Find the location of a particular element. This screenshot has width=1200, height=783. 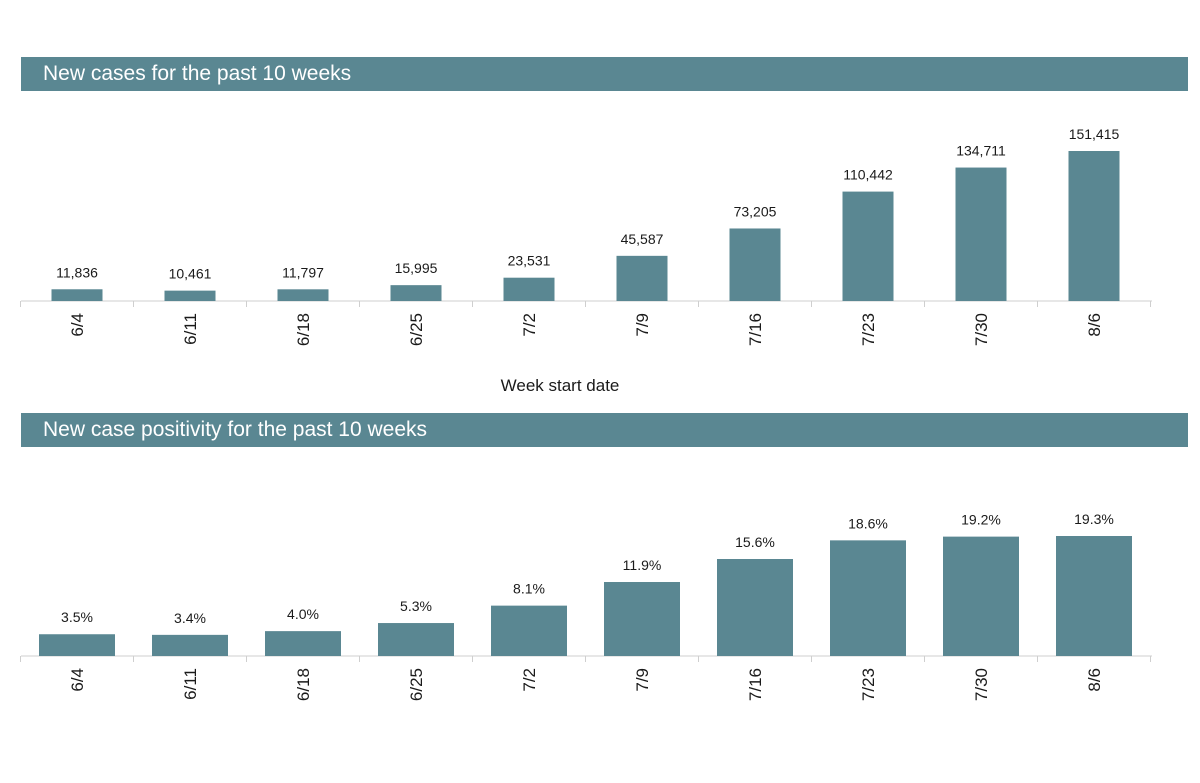

data-label: 23,531 is located at coordinates (529, 261).